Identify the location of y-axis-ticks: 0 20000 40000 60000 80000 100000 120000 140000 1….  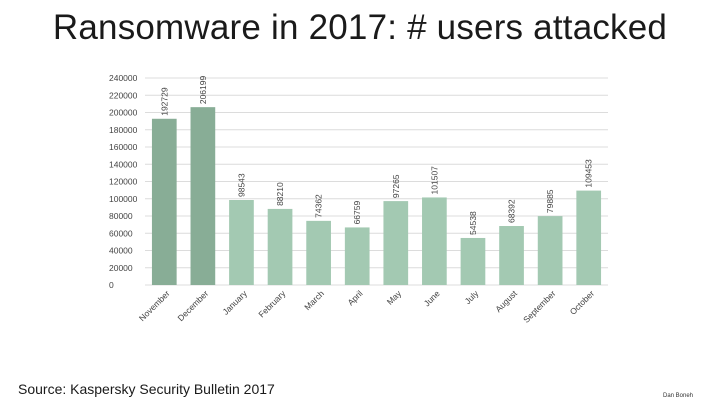
(123, 181).